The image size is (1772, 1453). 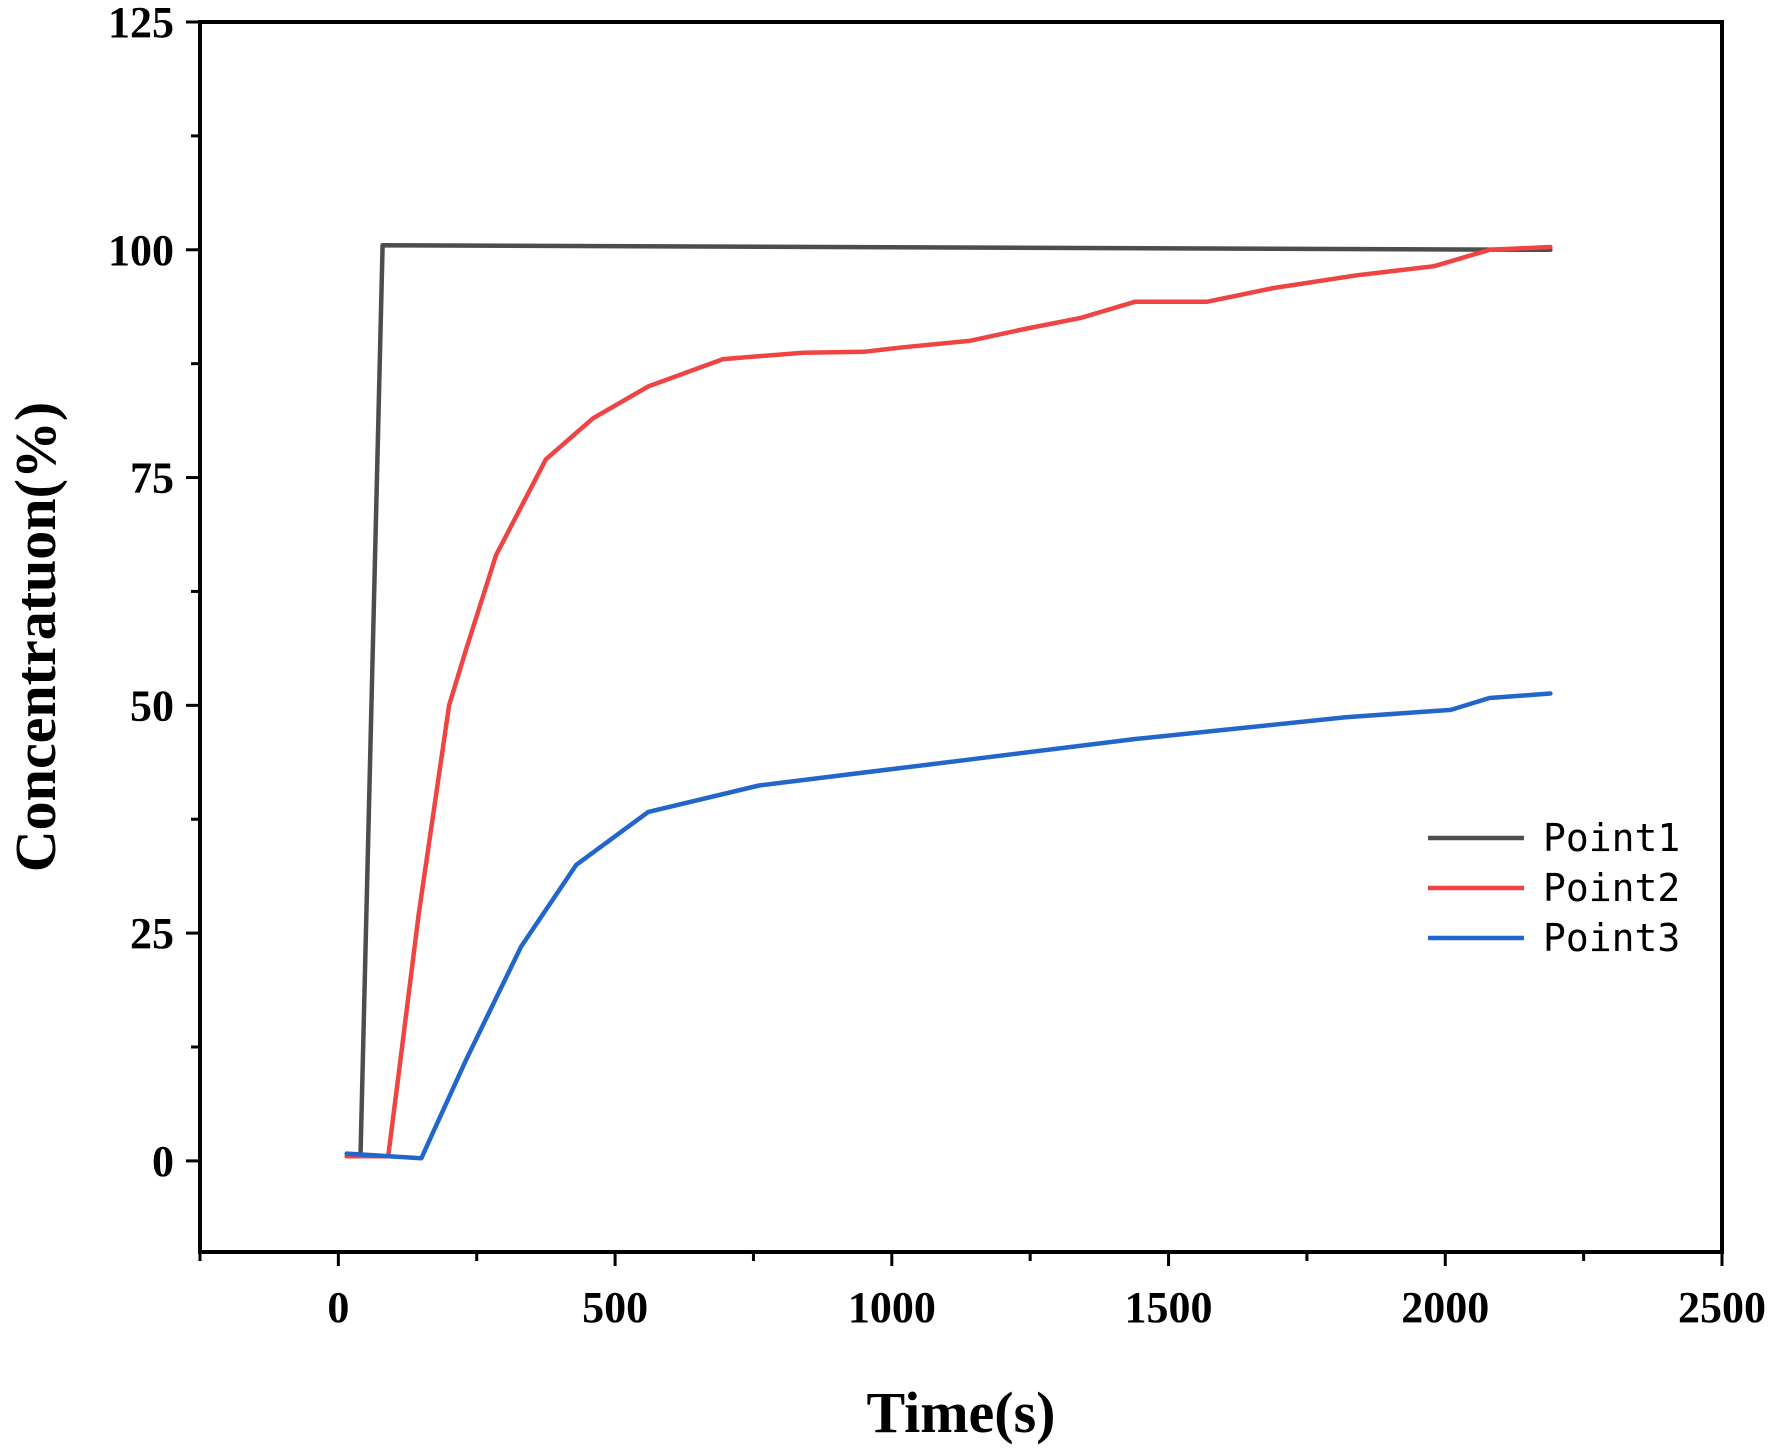 I want to click on x-tick-label: 2000, so click(x=1445, y=1307).